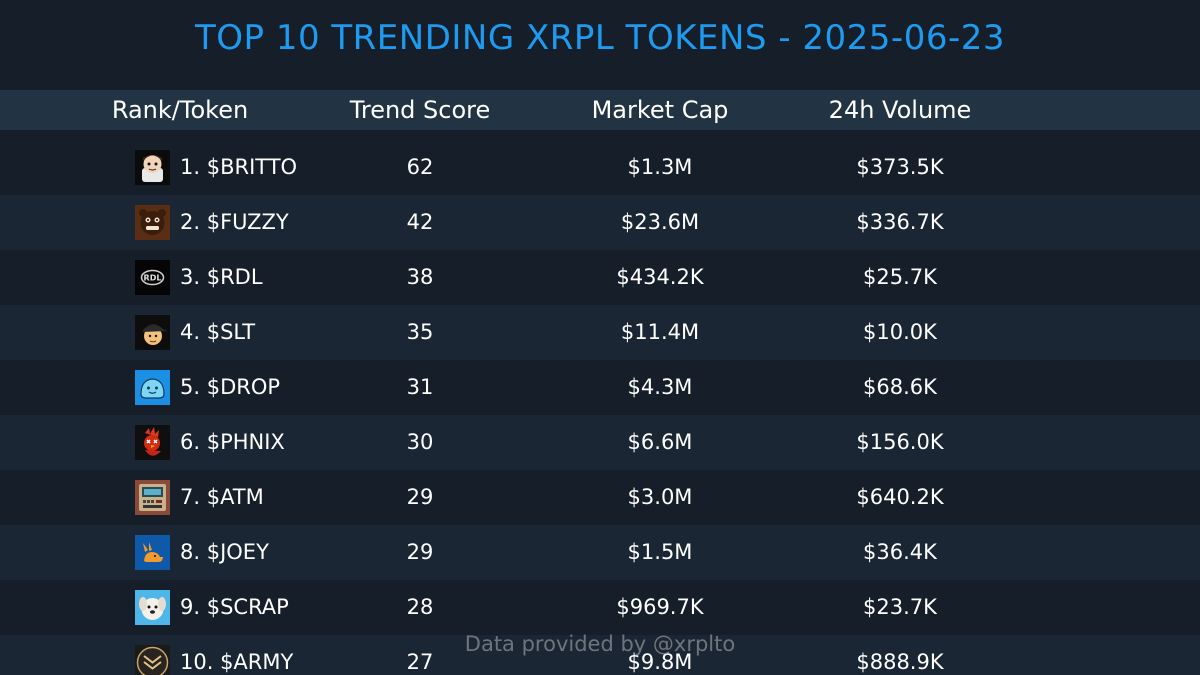 The width and height of the screenshot is (1200, 675). What do you see at coordinates (420, 607) in the screenshot?
I see `trend-score-value: 28` at bounding box center [420, 607].